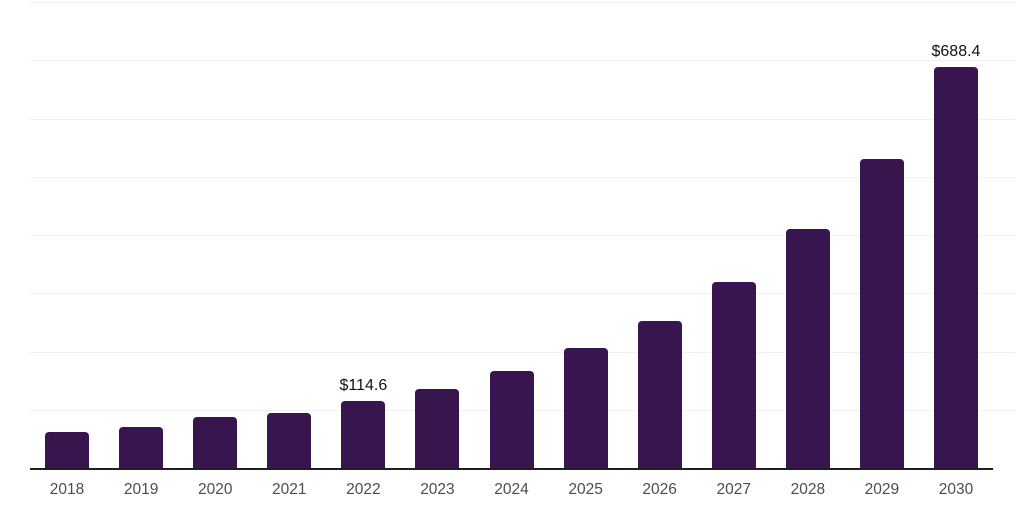  What do you see at coordinates (289, 440) in the screenshot?
I see `bar-2021` at bounding box center [289, 440].